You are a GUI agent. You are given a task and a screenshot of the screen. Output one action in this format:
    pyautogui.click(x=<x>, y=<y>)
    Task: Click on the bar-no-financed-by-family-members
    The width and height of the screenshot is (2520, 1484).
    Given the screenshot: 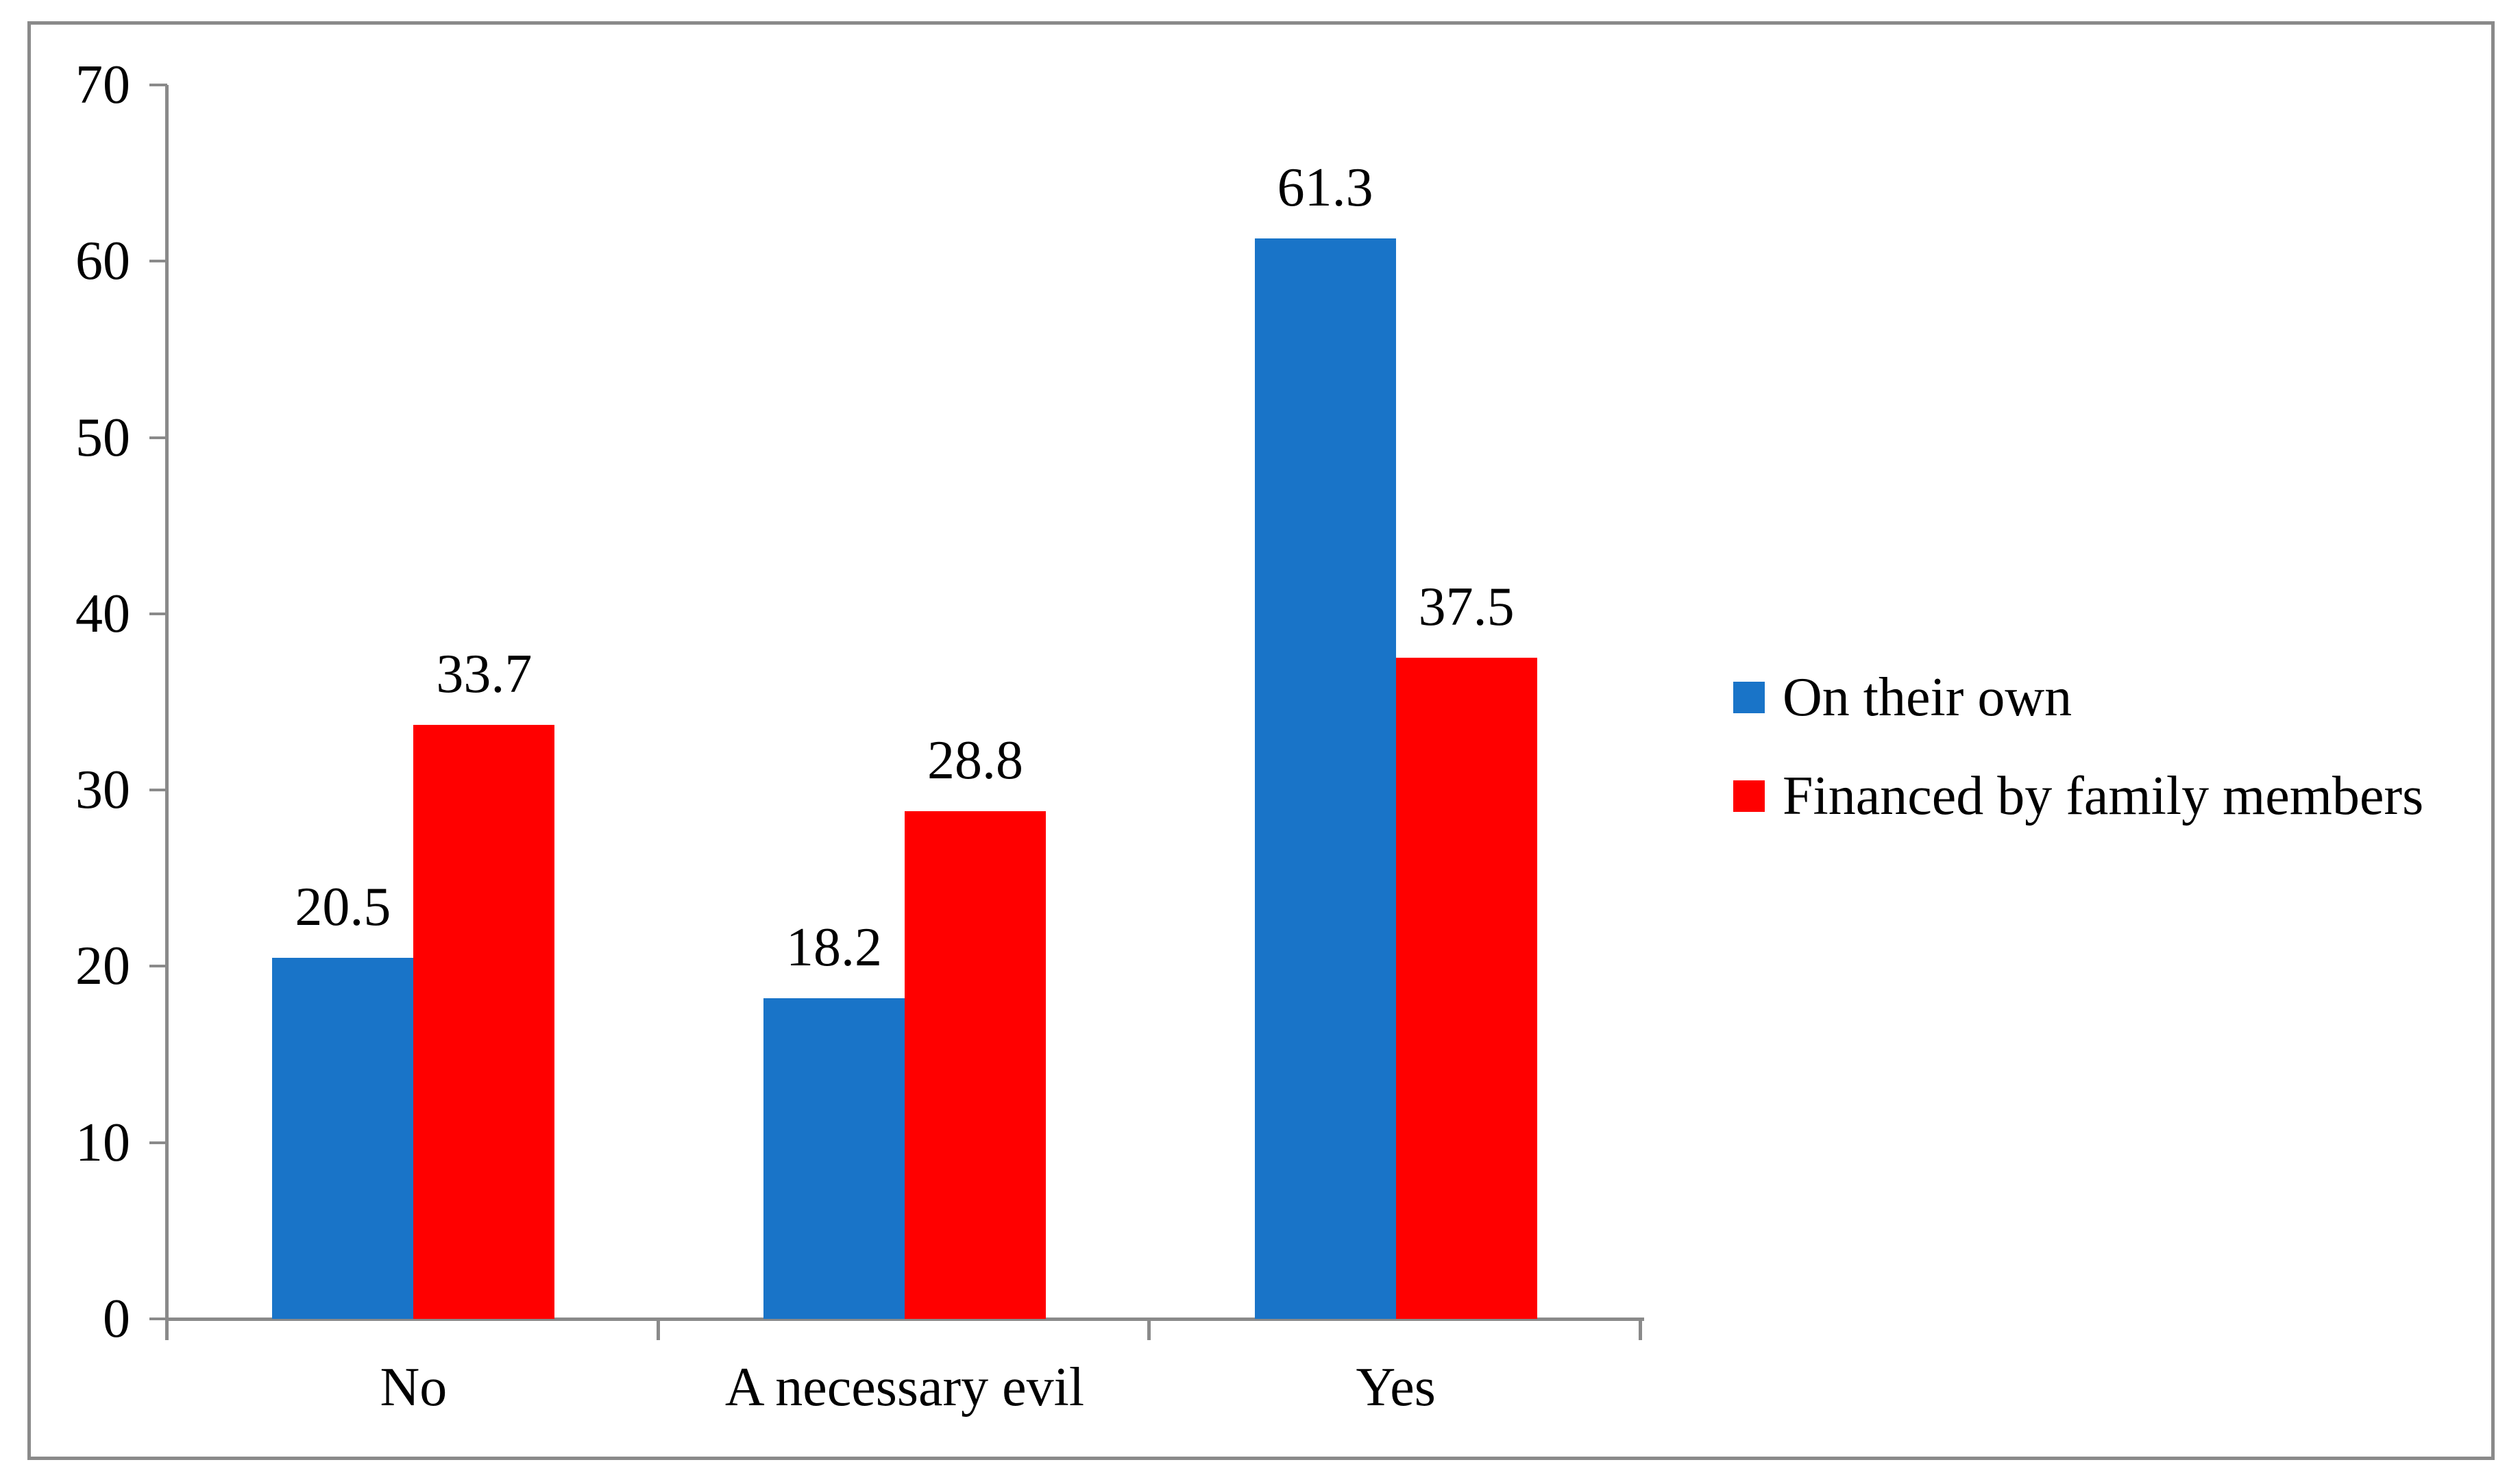 What is the action you would take?
    pyautogui.click(x=484, y=1022)
    